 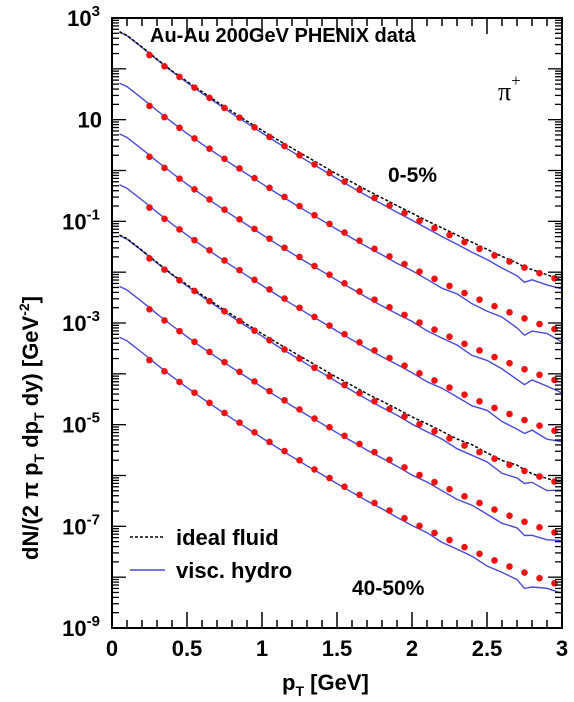 I want to click on centrality-label-top: 0-5%, so click(x=412, y=175).